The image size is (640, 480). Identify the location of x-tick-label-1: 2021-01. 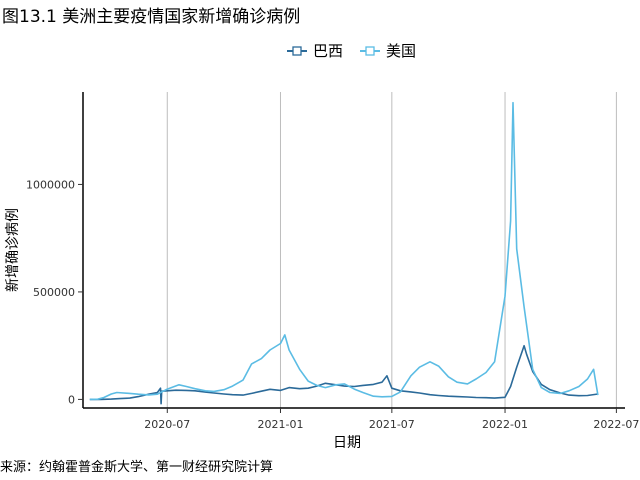
(280, 424).